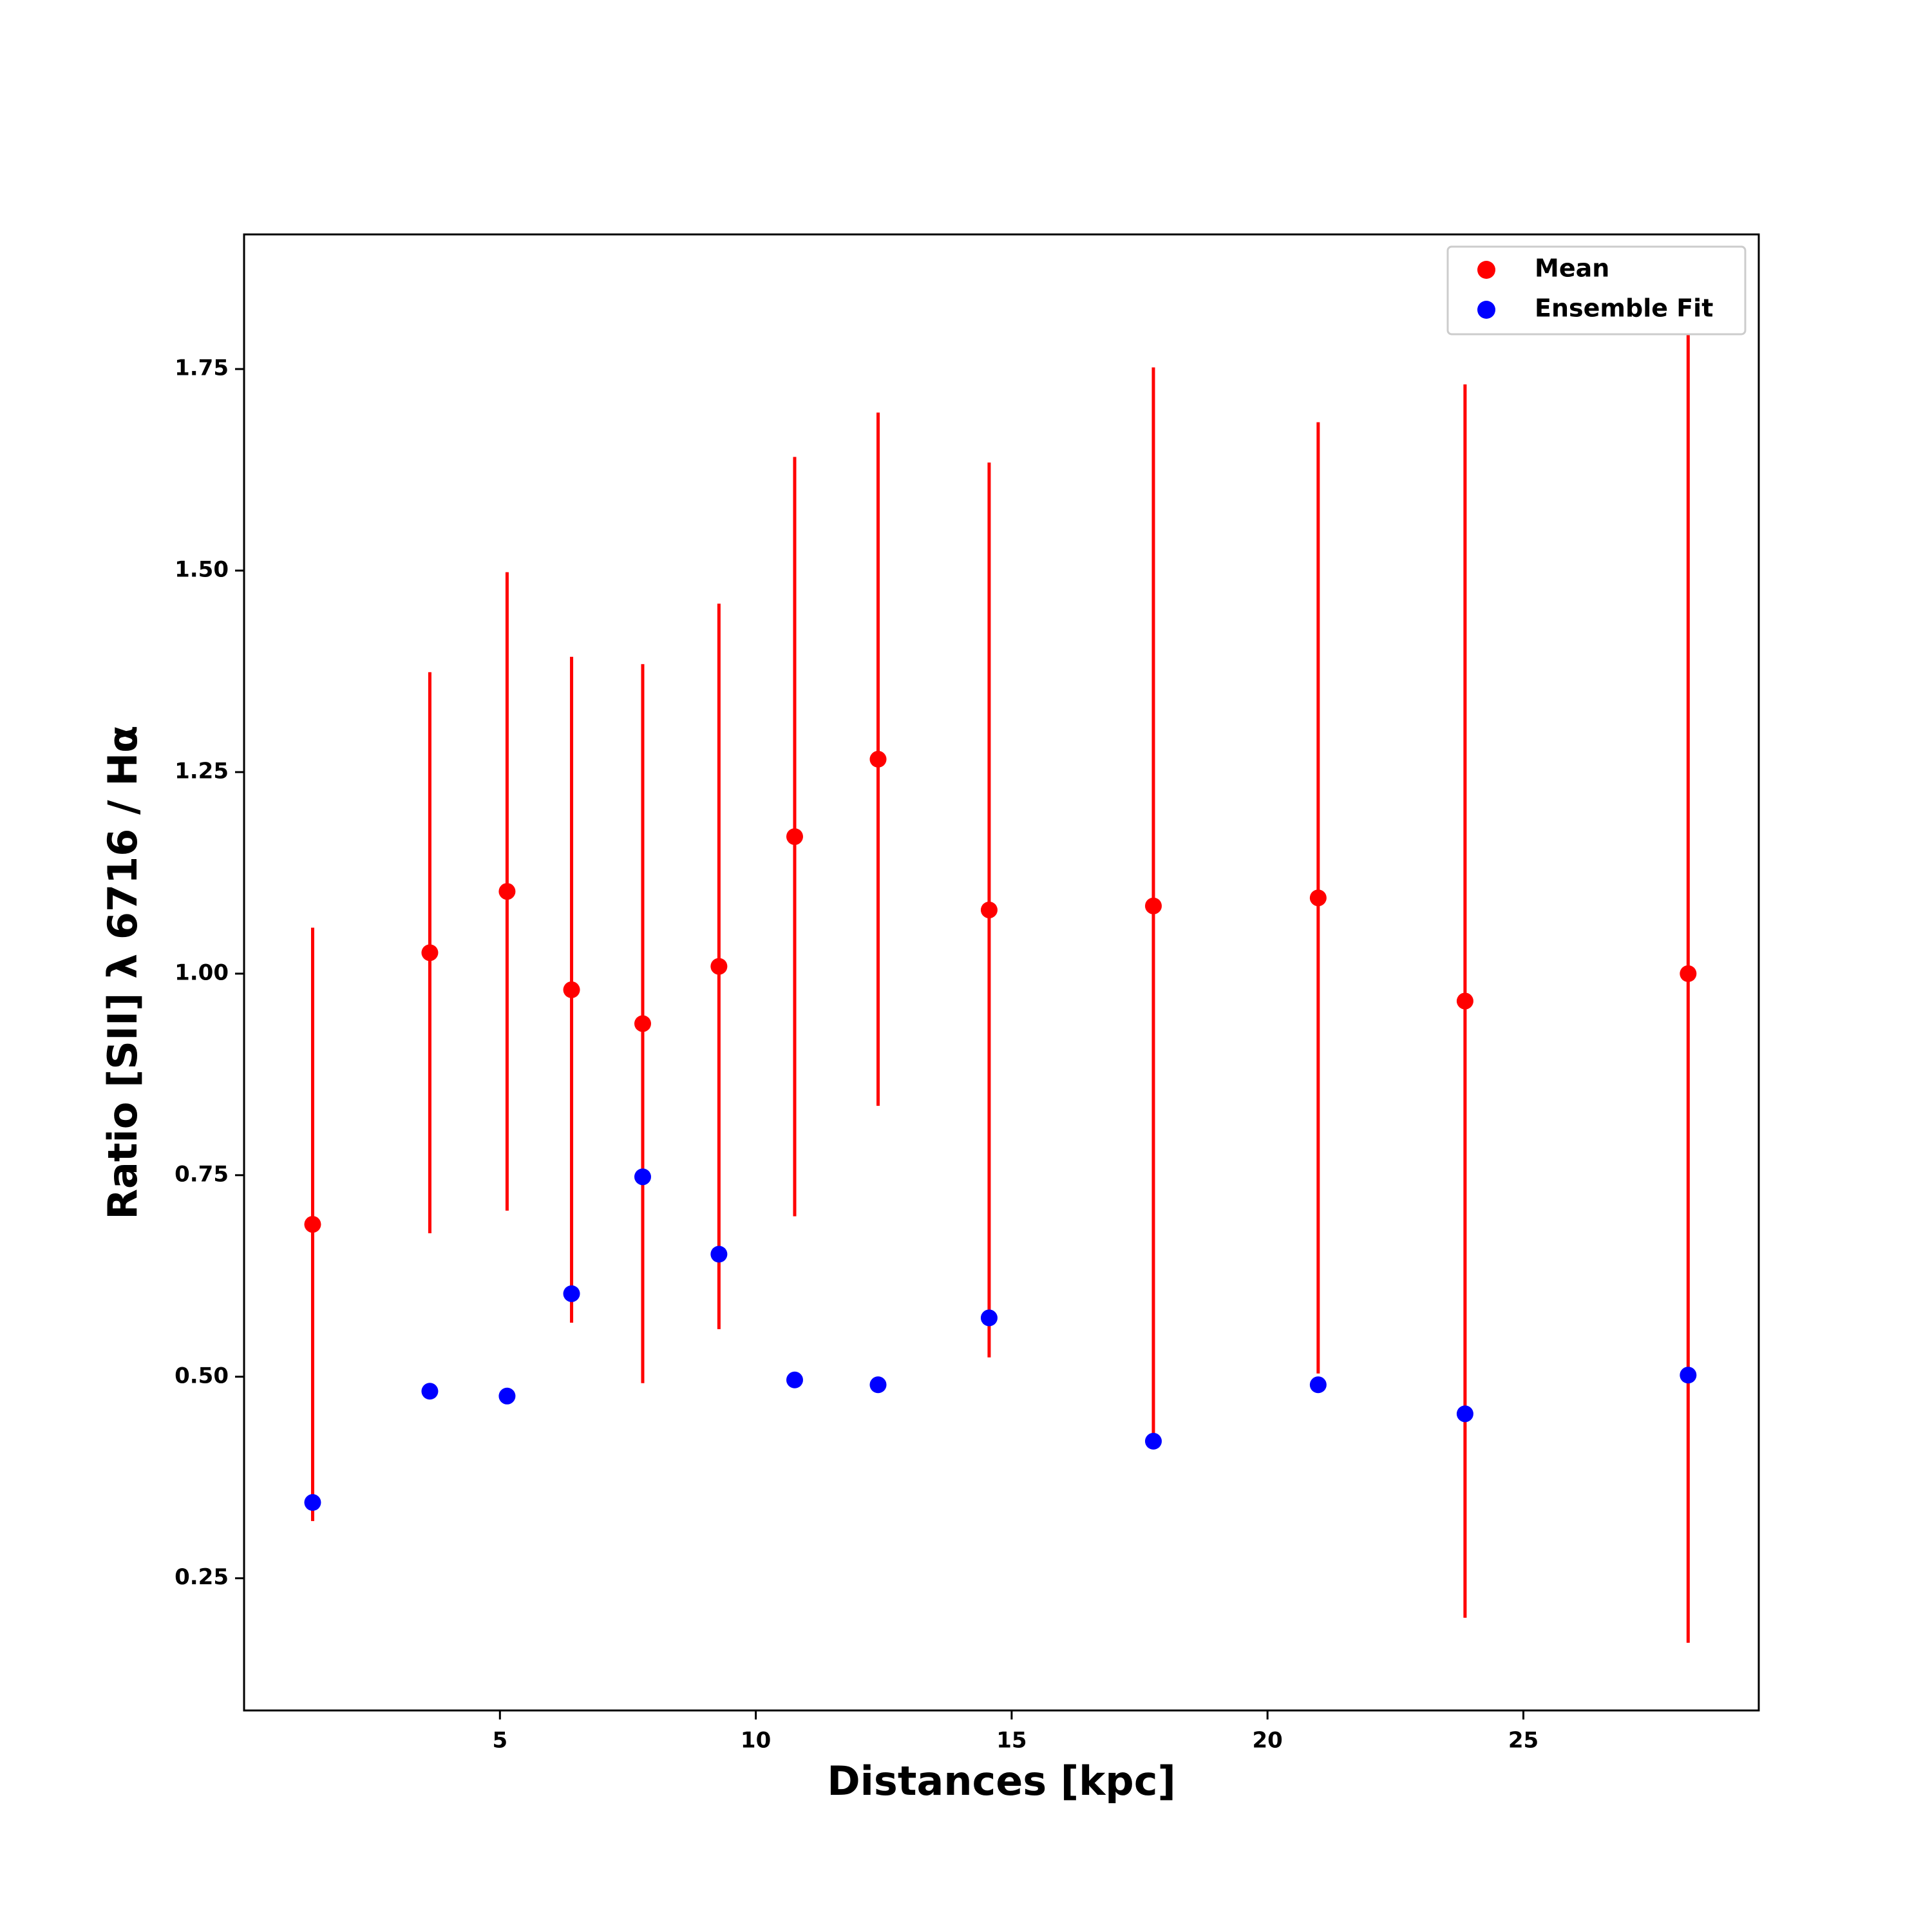 The image size is (1932, 1932). What do you see at coordinates (202, 1174) in the screenshot?
I see `y-tick-label: 0.75` at bounding box center [202, 1174].